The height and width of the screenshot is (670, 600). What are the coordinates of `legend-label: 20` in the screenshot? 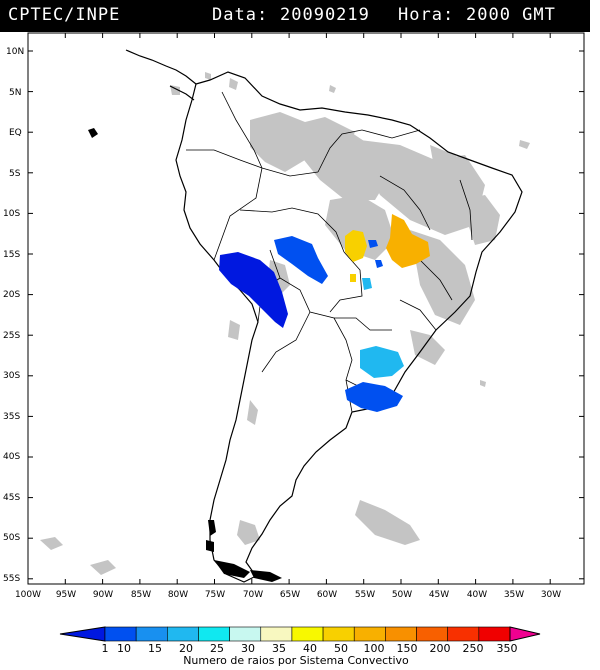 It's located at (186, 648).